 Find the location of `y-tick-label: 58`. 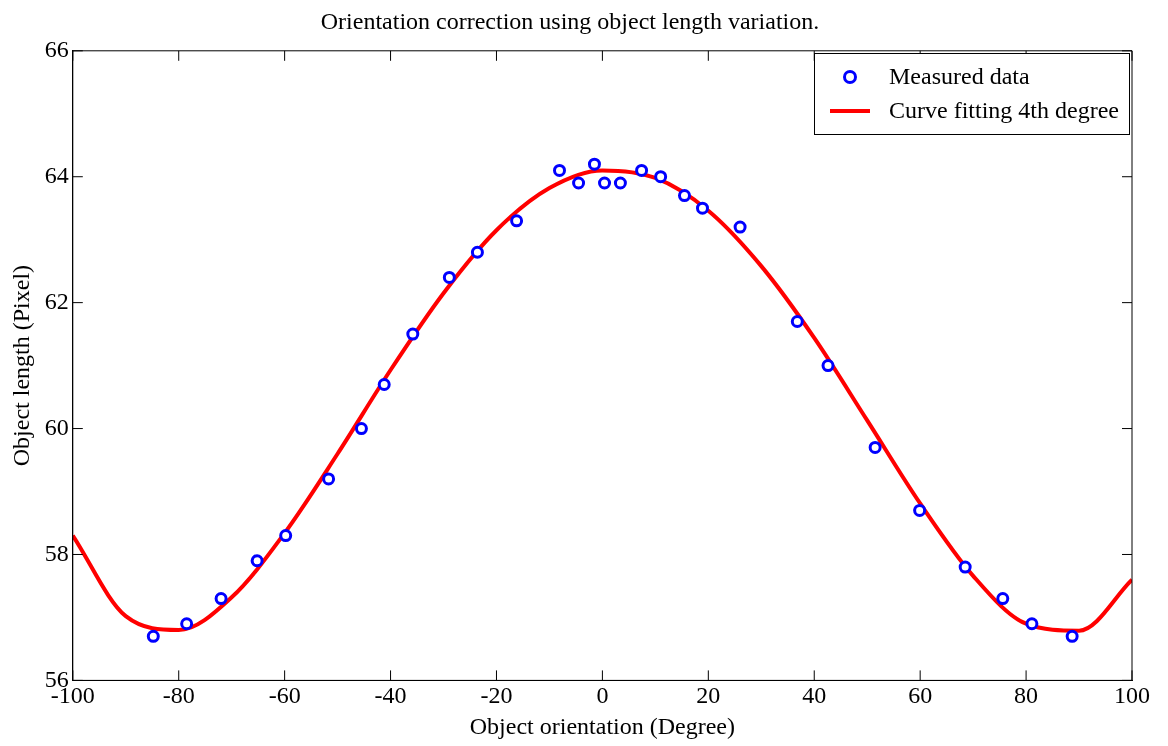

y-tick-label: 58 is located at coordinates (56, 552).